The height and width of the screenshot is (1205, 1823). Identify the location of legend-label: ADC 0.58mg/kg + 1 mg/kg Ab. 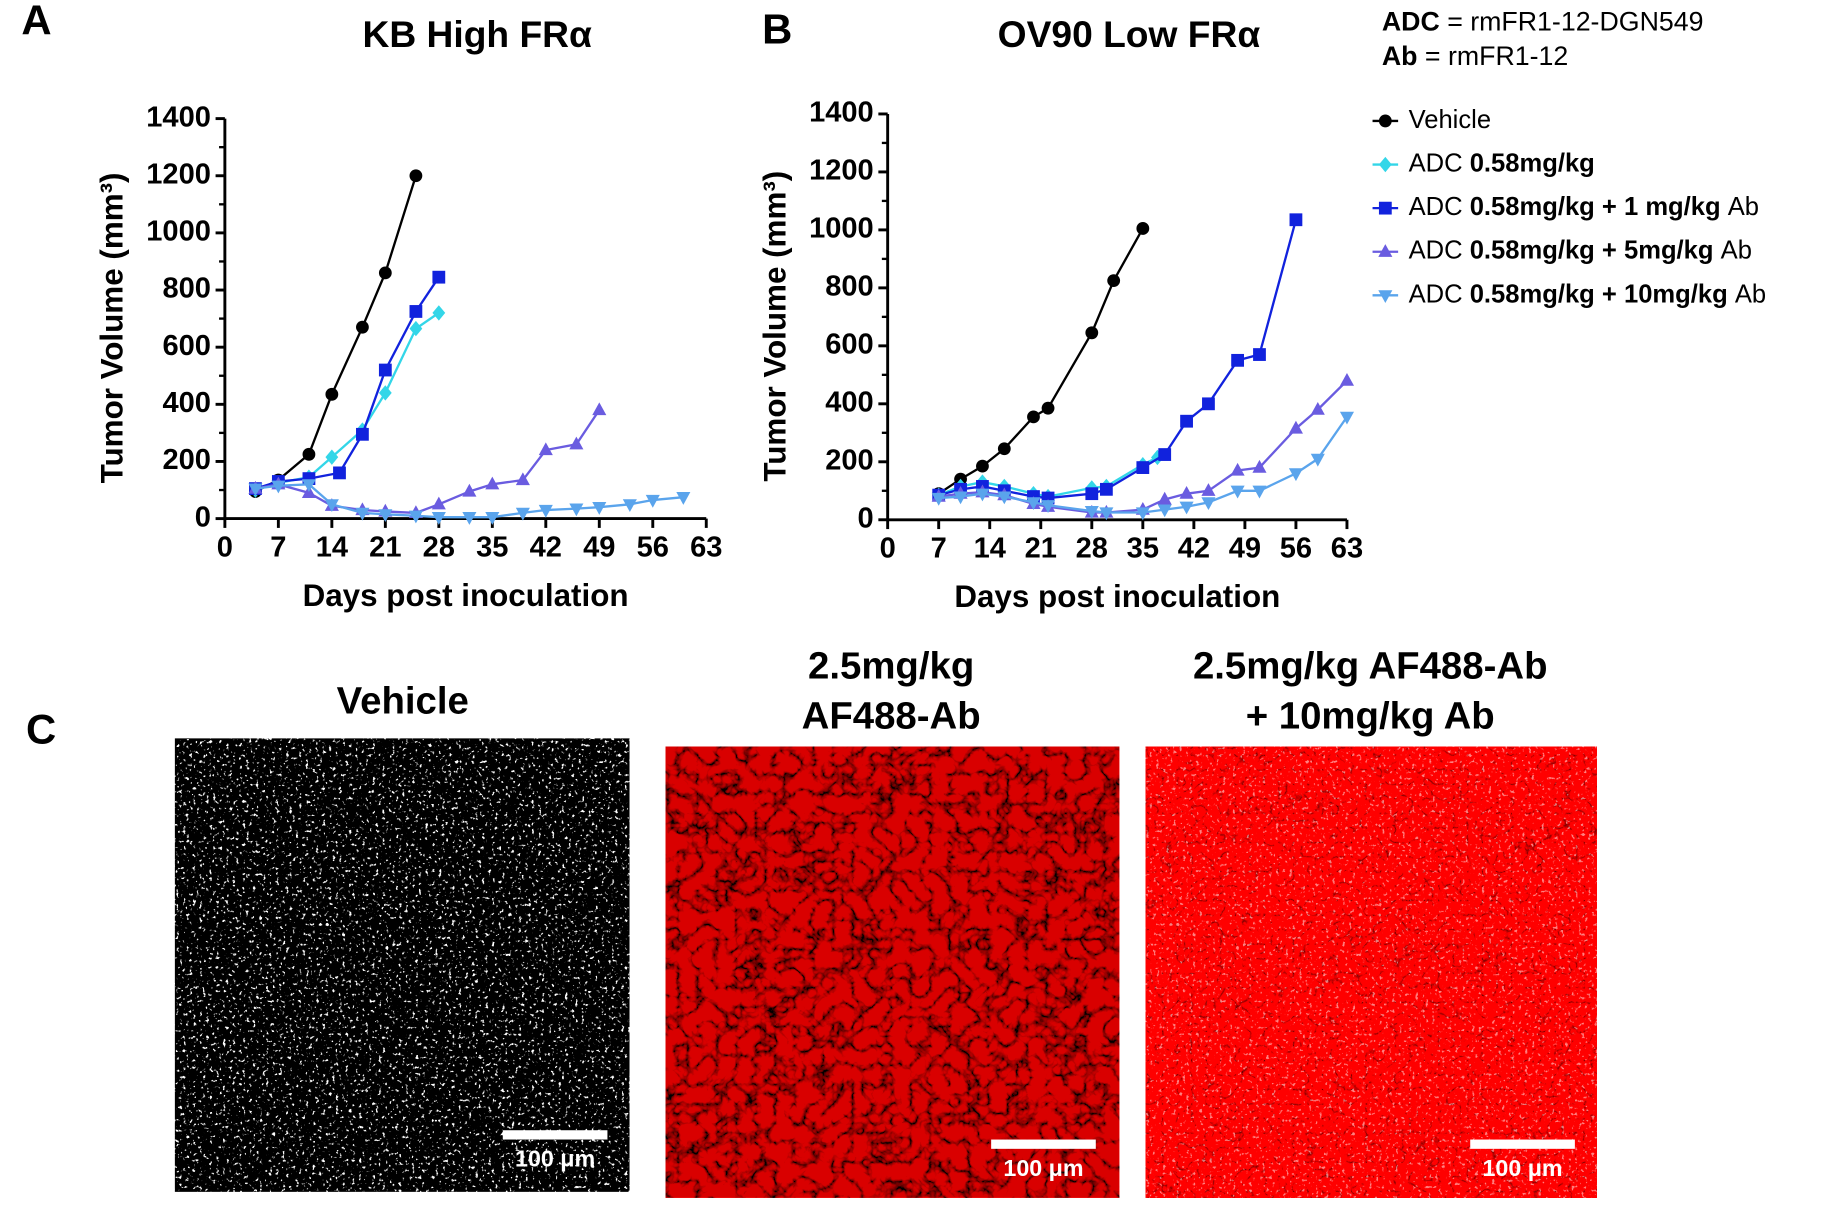
(1584, 207).